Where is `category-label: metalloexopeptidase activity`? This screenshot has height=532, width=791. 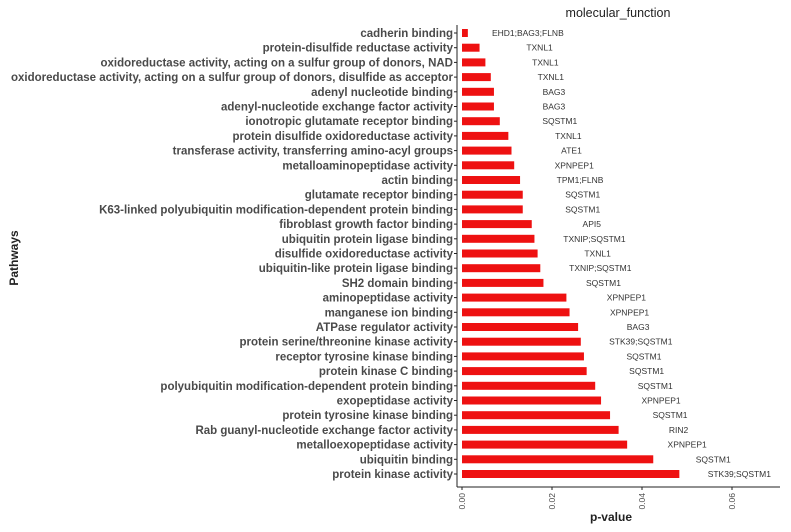
category-label: metalloexopeptidase activity is located at coordinates (374, 446).